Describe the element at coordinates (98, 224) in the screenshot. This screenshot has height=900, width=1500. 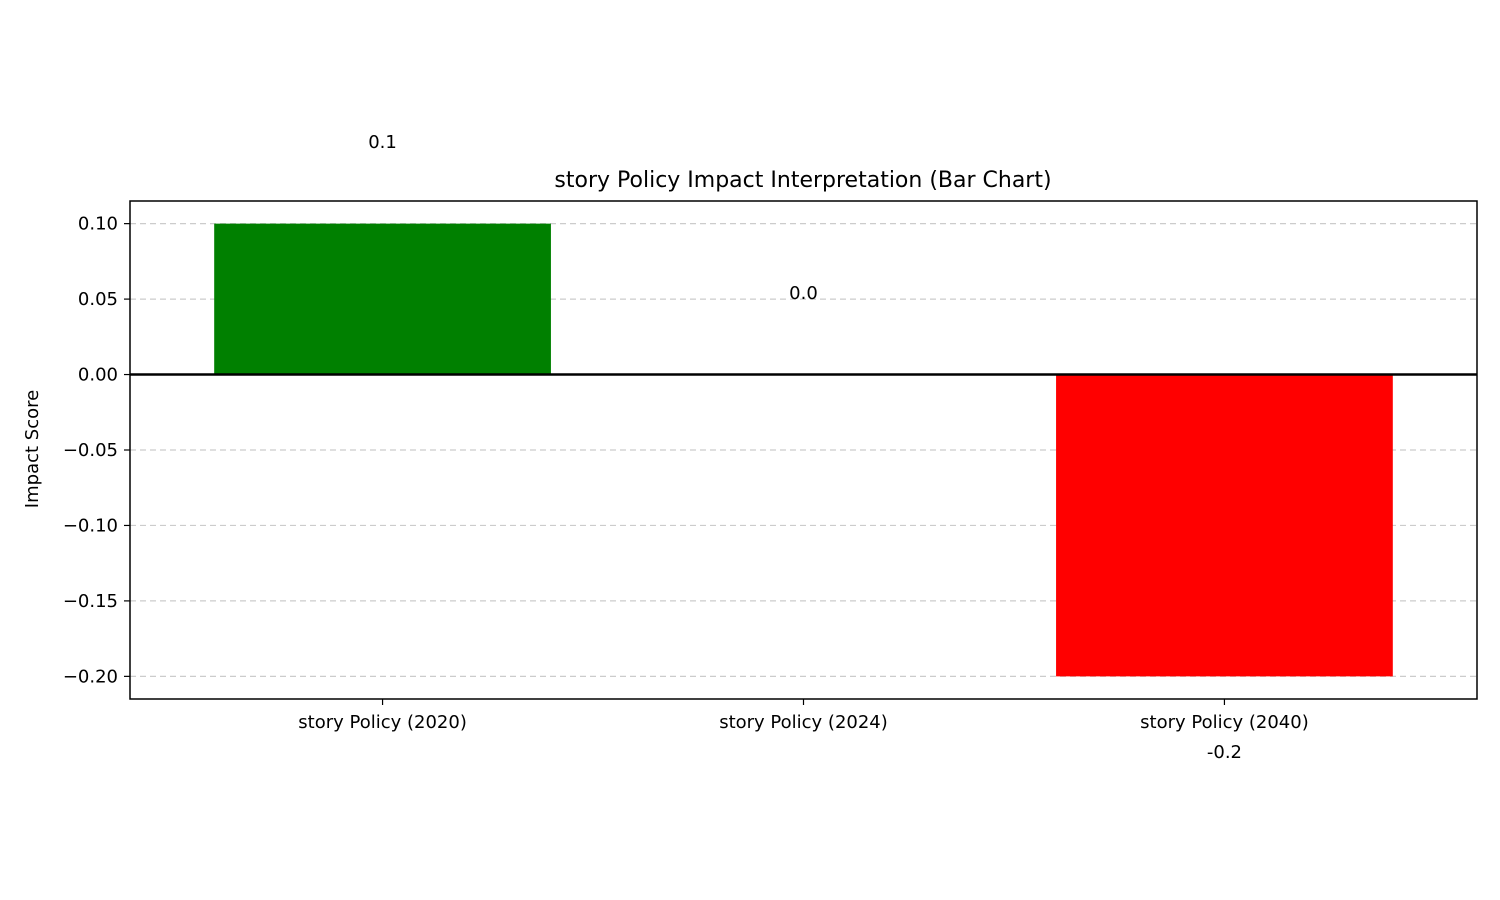
I see `y-tick-label: 0.10` at that location.